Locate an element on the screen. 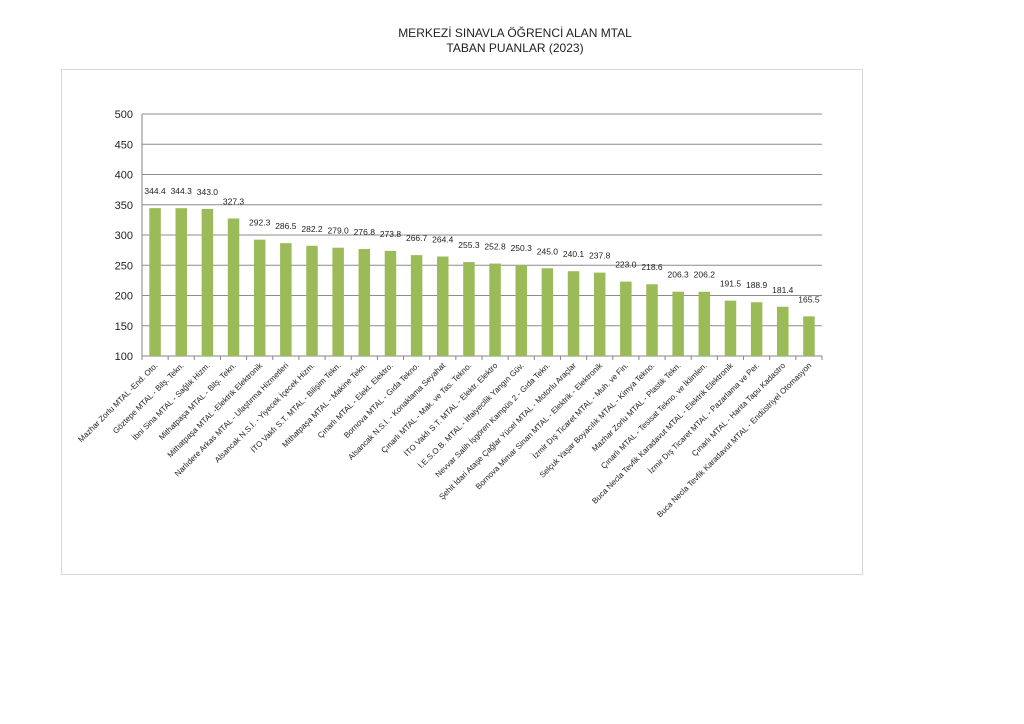  y-axis: 100 150 200 250 300 350 400 450 500 is located at coordinates (129, 236).